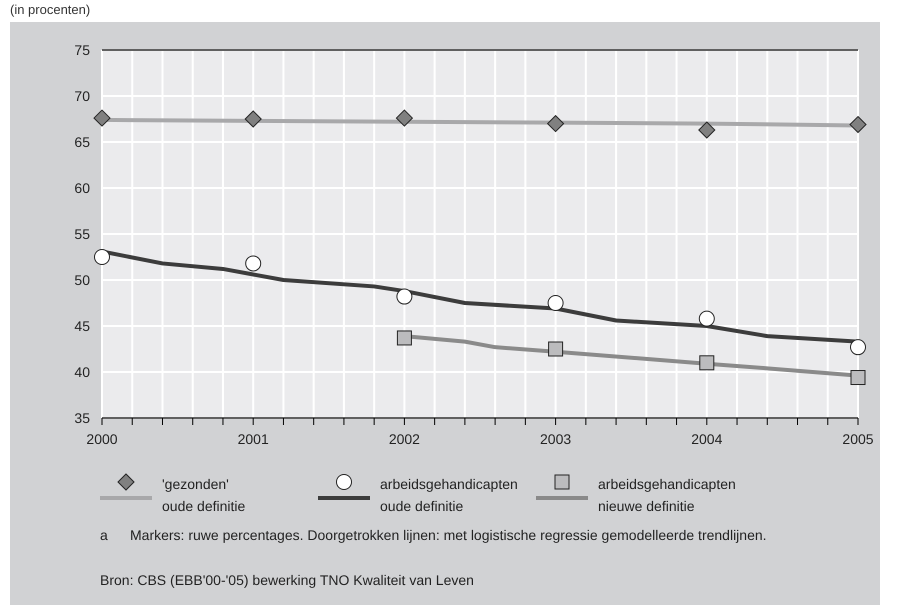 This screenshot has width=922, height=605. What do you see at coordinates (204, 495) in the screenshot?
I see `legend-label: 'gezonden' oude definitie` at bounding box center [204, 495].